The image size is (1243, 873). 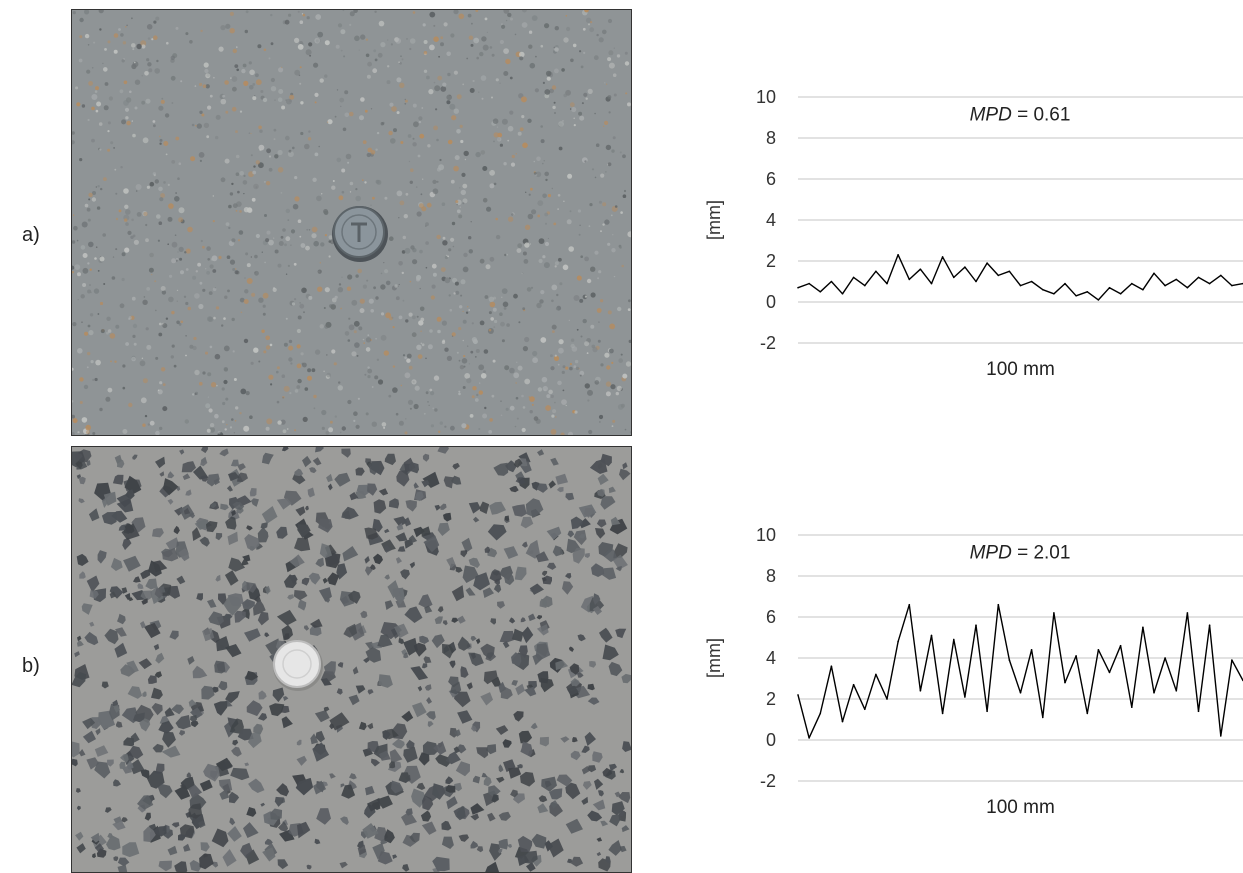 What do you see at coordinates (771, 220) in the screenshot?
I see `chart-a-ytick-label: 4` at bounding box center [771, 220].